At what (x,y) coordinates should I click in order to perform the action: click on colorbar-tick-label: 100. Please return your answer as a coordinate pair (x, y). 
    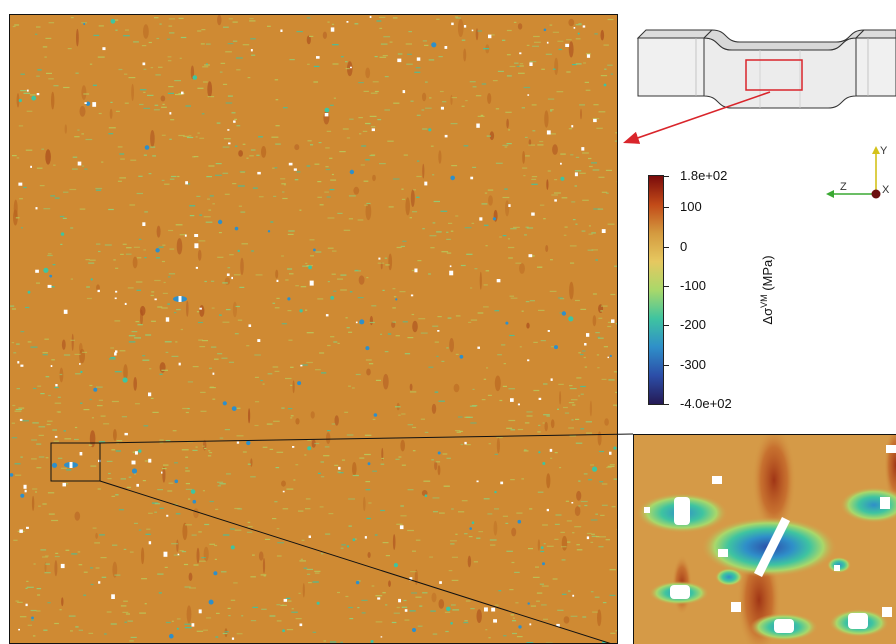
    Looking at the image, I should click on (691, 207).